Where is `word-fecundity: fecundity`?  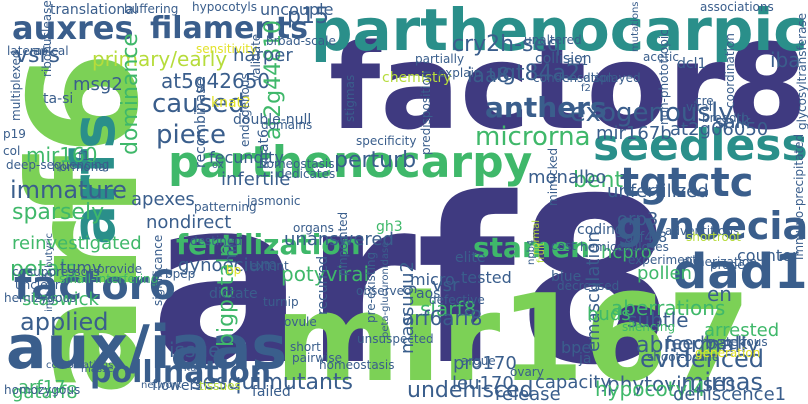
word-fecundity: fecundity is located at coordinates (246, 157).